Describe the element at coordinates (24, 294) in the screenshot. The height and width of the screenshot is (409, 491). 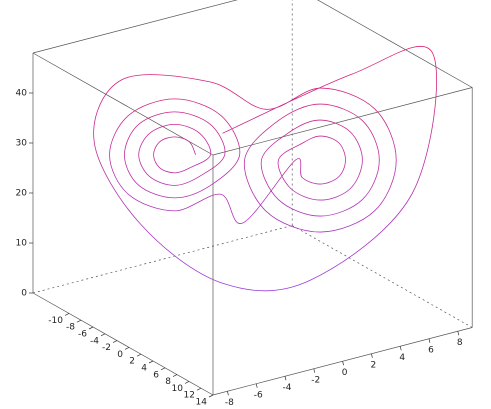
I see `z-tick-label: 0` at that location.